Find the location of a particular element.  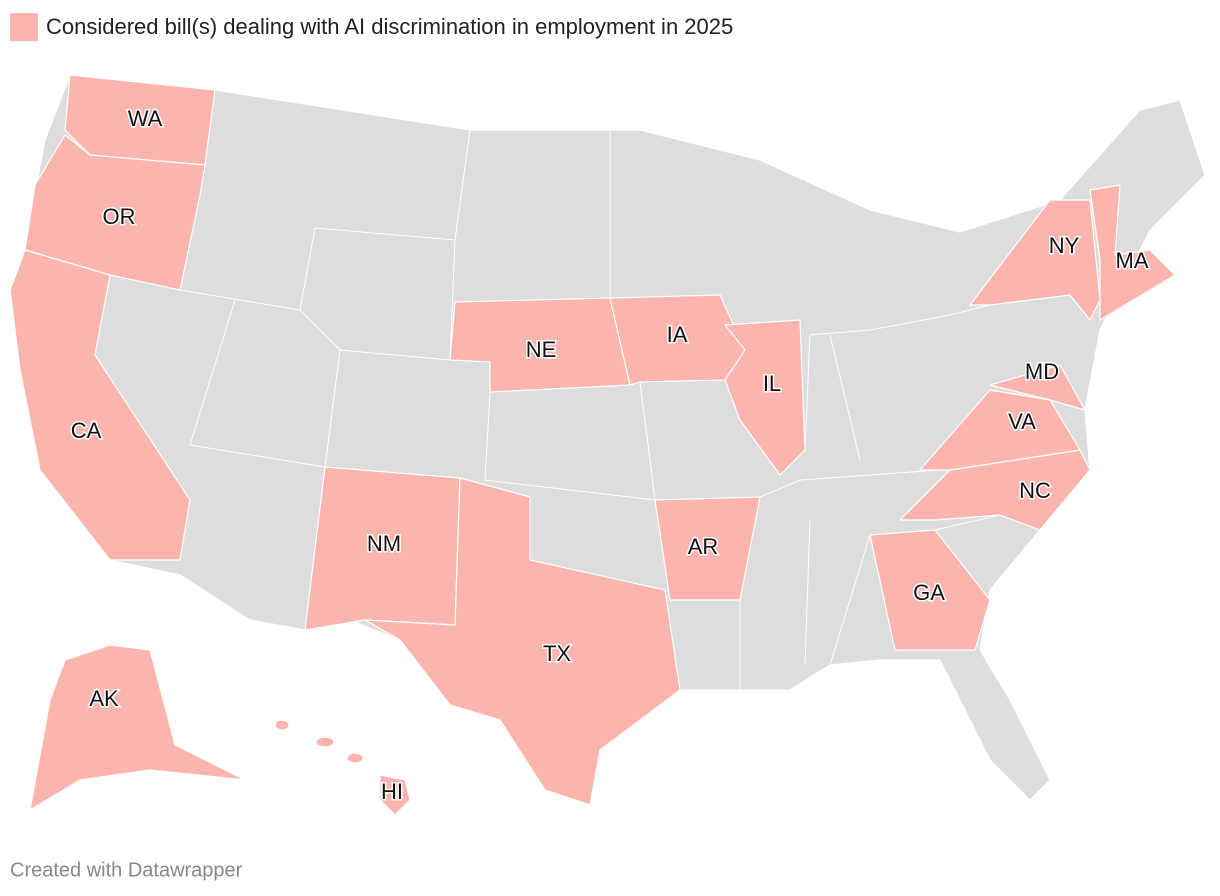

state-label: MA is located at coordinates (1132, 260).